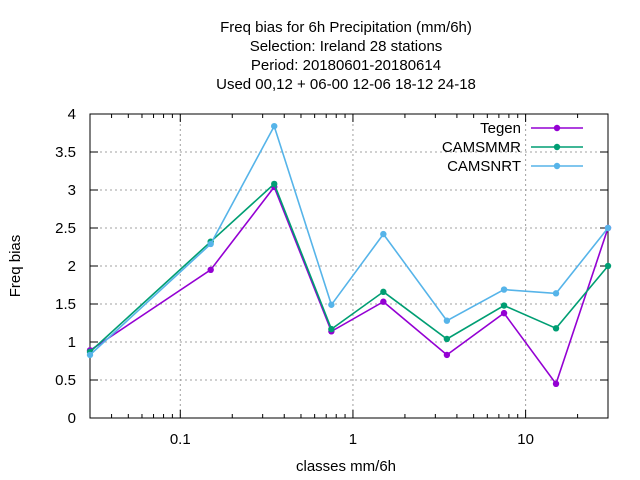 Image resolution: width=640 pixels, height=480 pixels. I want to click on y-tick-label: 4, so click(72, 114).